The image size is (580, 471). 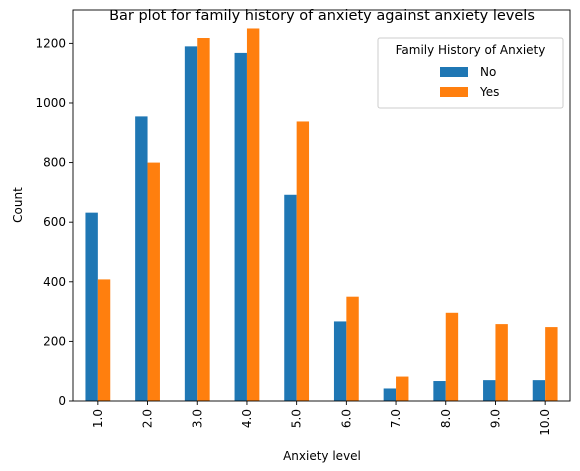 What do you see at coordinates (303, 261) in the screenshot?
I see `bar-yes-5.0` at bounding box center [303, 261].